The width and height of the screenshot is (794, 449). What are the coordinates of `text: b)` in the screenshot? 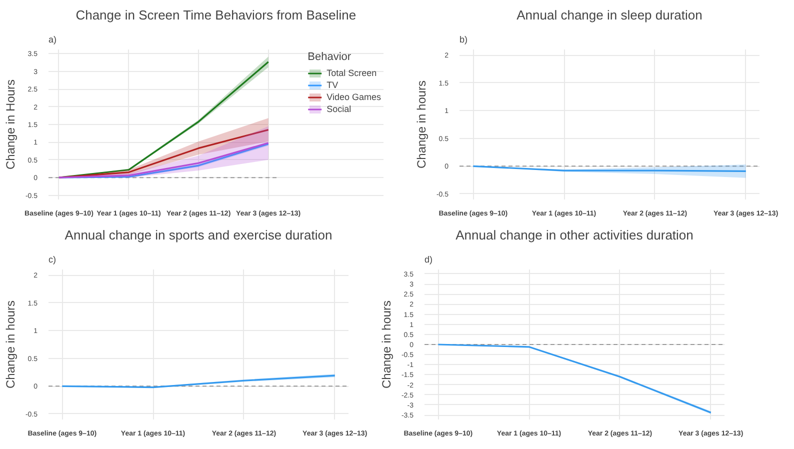 It's located at (464, 39).